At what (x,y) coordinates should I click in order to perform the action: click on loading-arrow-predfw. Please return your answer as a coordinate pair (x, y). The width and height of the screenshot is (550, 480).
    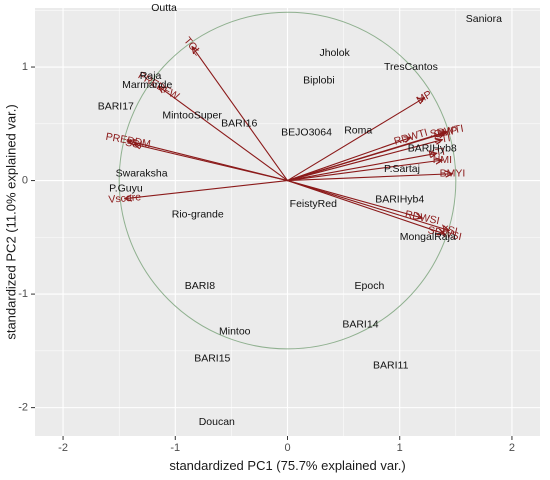
    Looking at the image, I should click on (223, 134).